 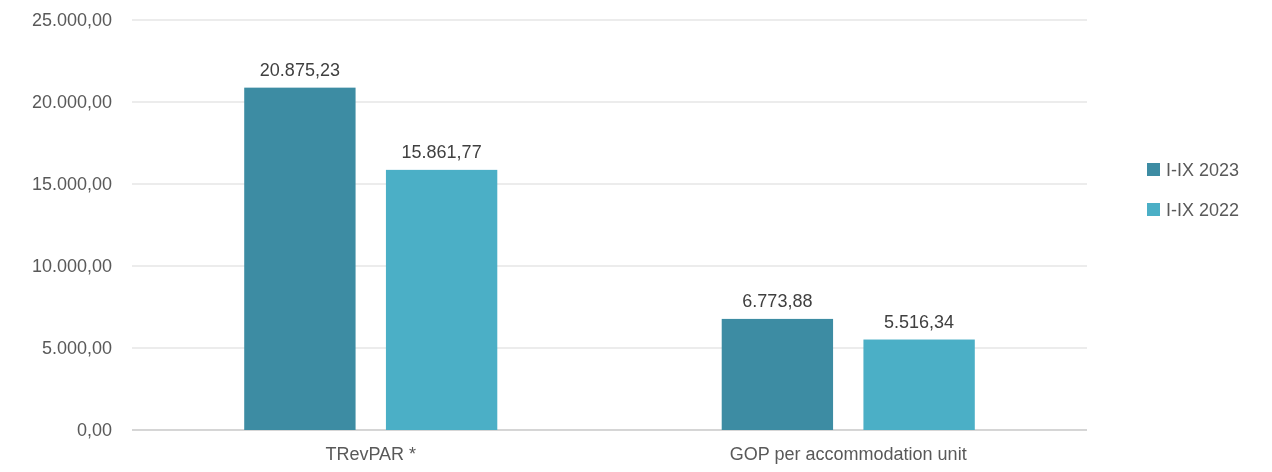 I want to click on y-tick-label: 10.000,00, so click(x=71, y=266).